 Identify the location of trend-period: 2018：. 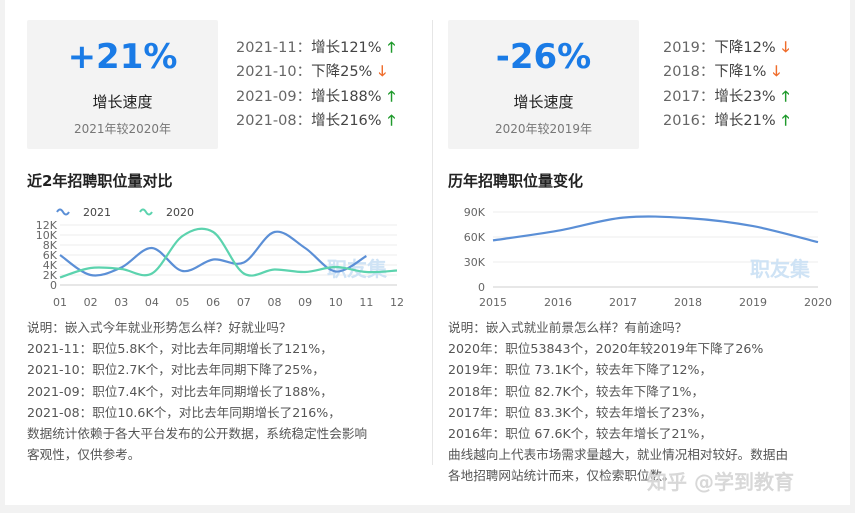
(689, 72).